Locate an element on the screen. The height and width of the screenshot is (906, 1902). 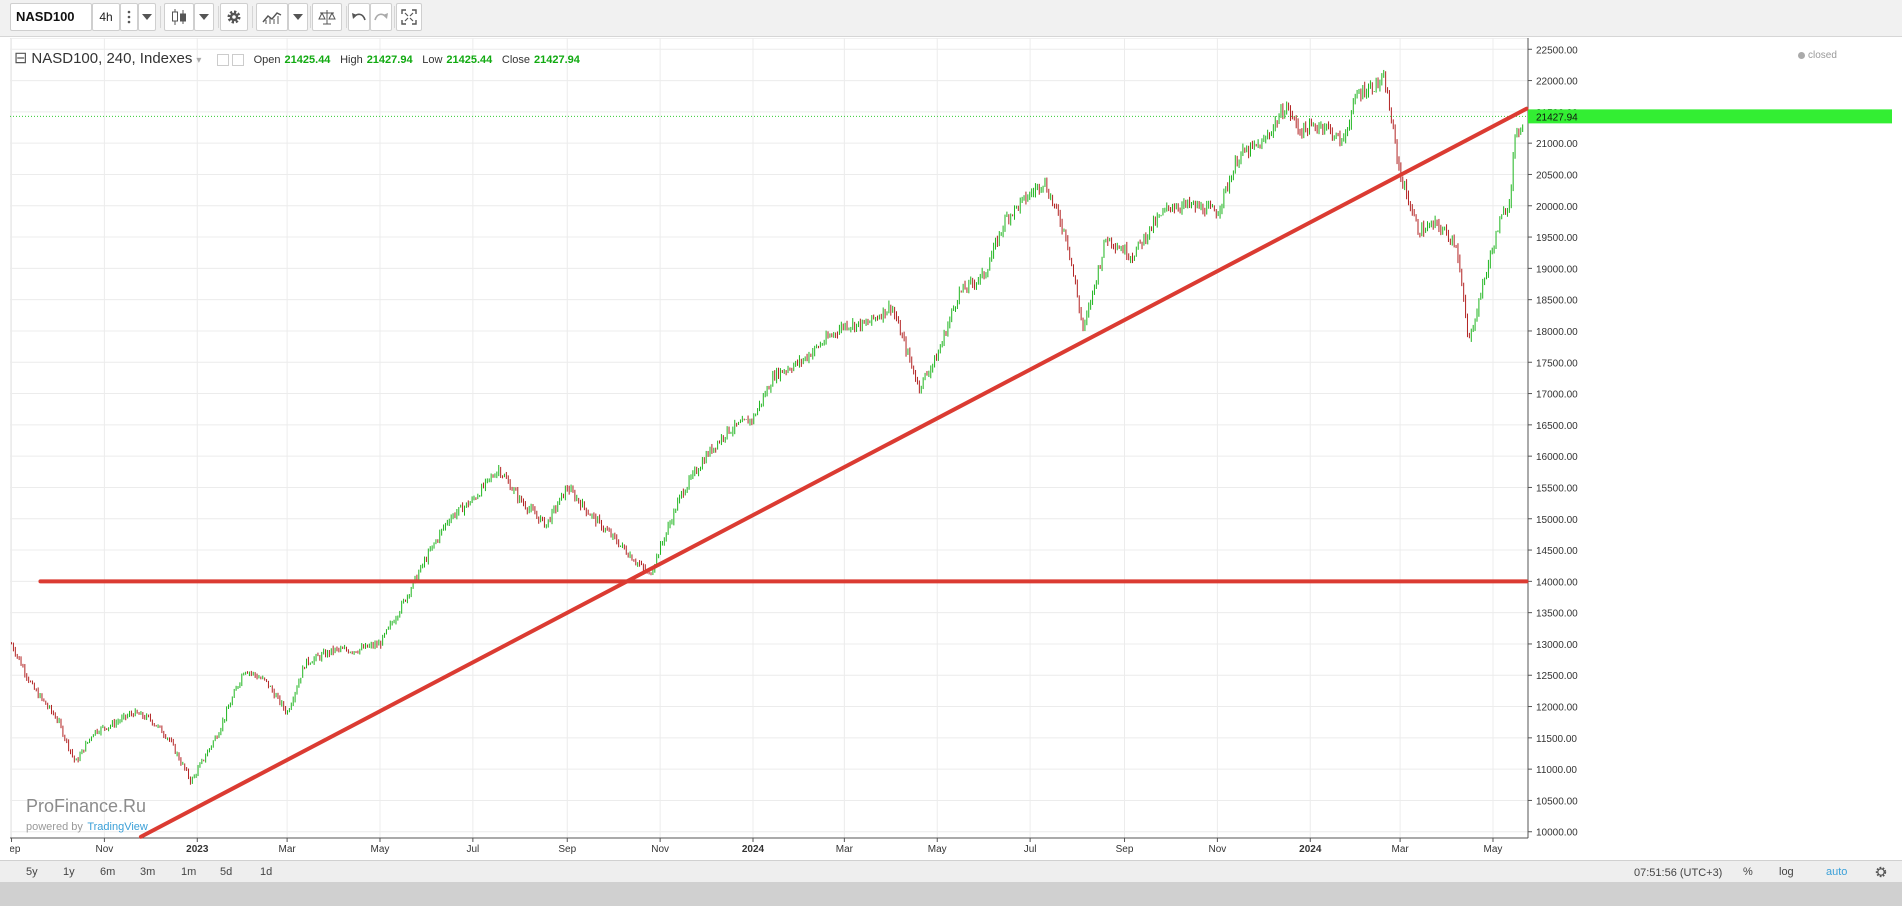
interval-dropdown-icon is located at coordinates (147, 17).